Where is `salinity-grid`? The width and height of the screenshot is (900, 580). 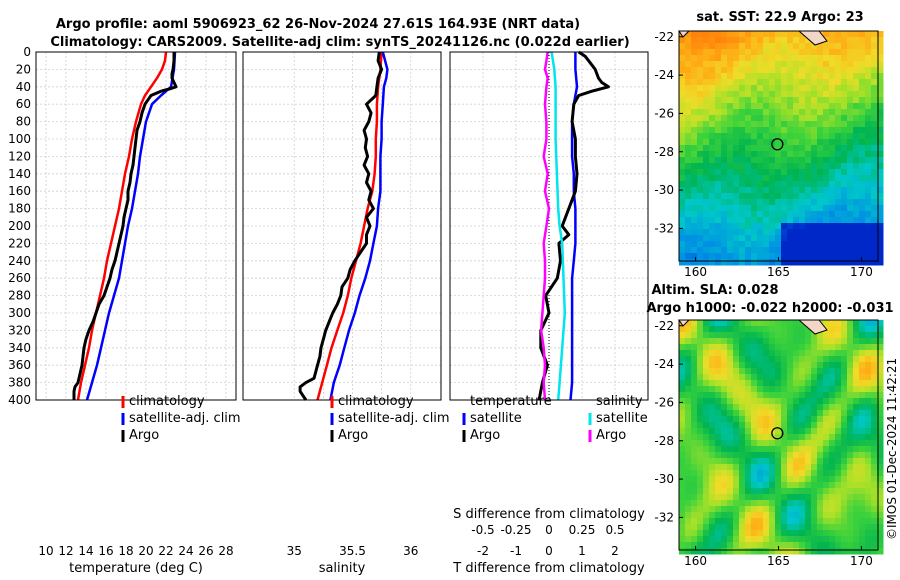
salinity-grid is located at coordinates (342, 226).